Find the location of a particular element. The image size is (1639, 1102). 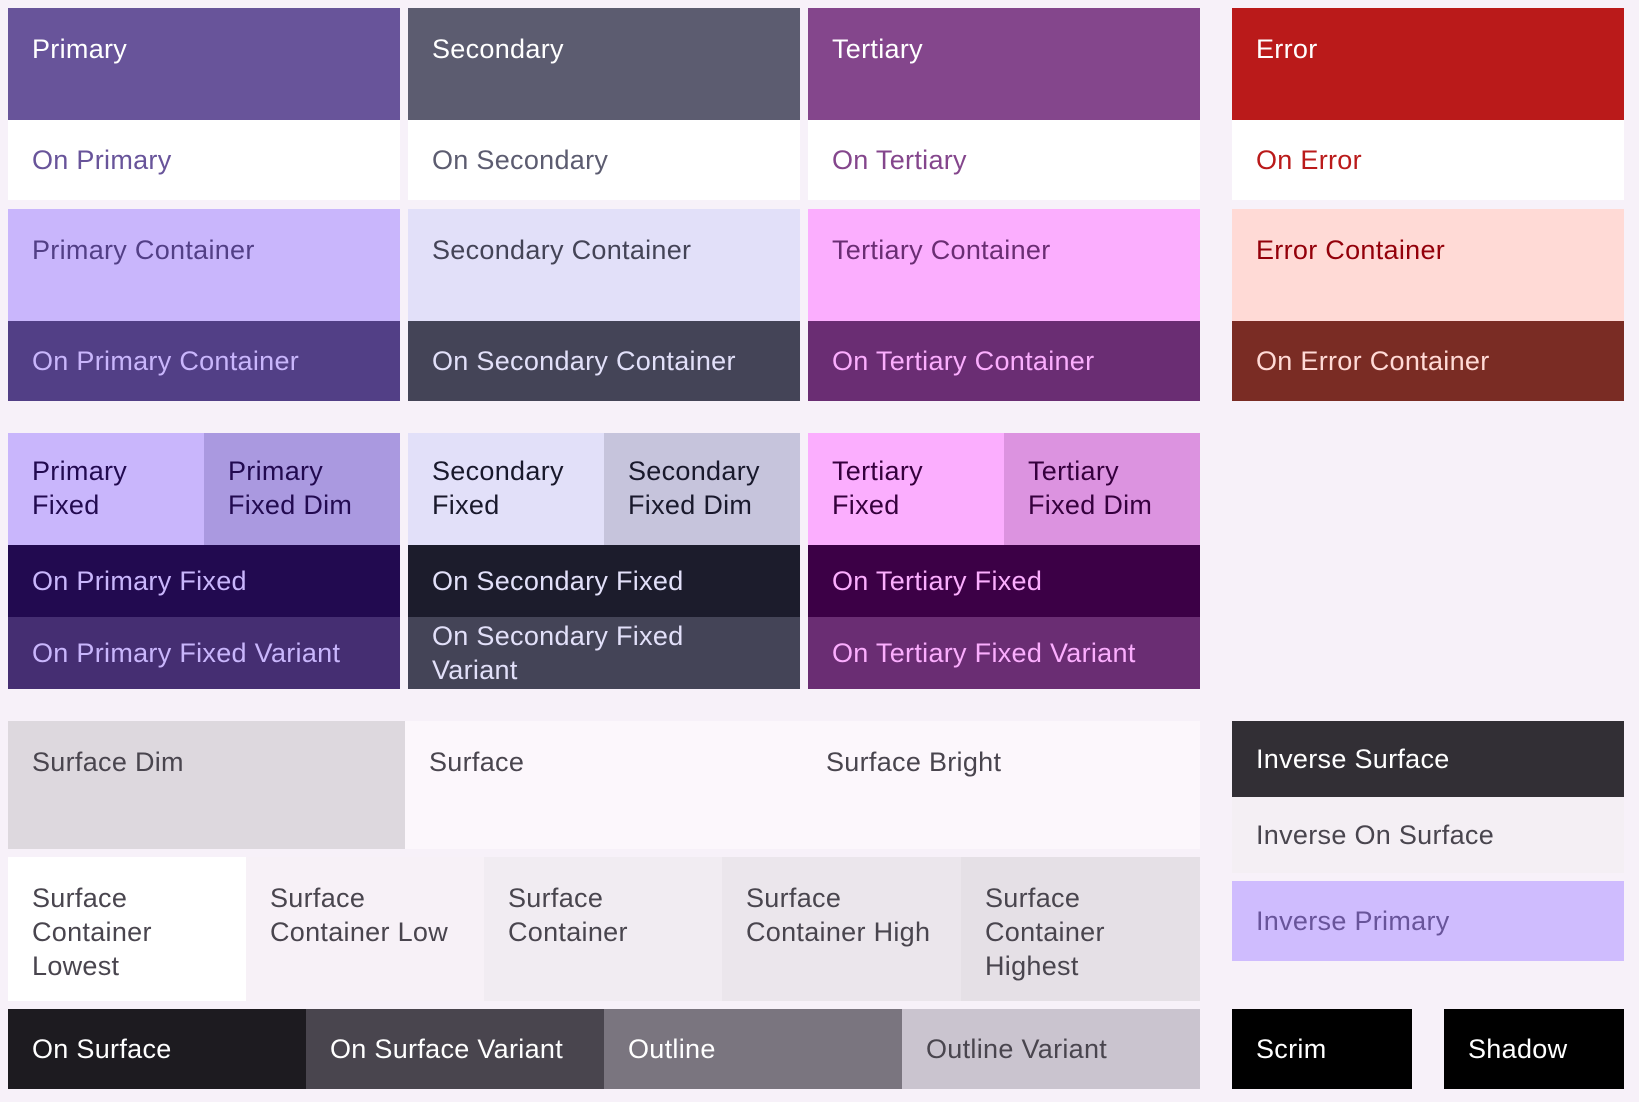

on-primary-fixed-variant-swatch: On Primary Fixed Variant is located at coordinates (204, 653).